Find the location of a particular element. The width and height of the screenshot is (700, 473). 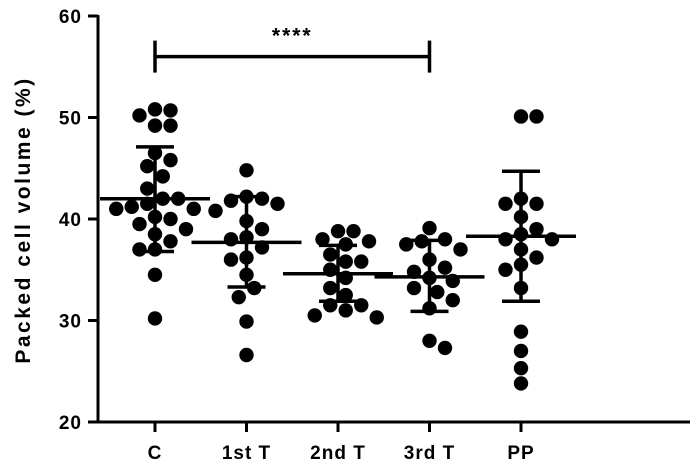

significance-label: **** is located at coordinates (292, 36).